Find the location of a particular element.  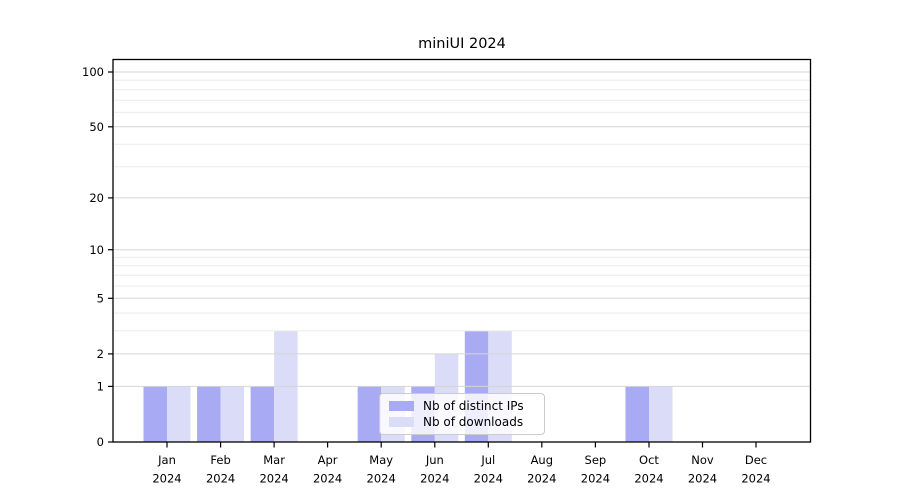

x-tick-label-nov: Nov 2024 is located at coordinates (702, 469).